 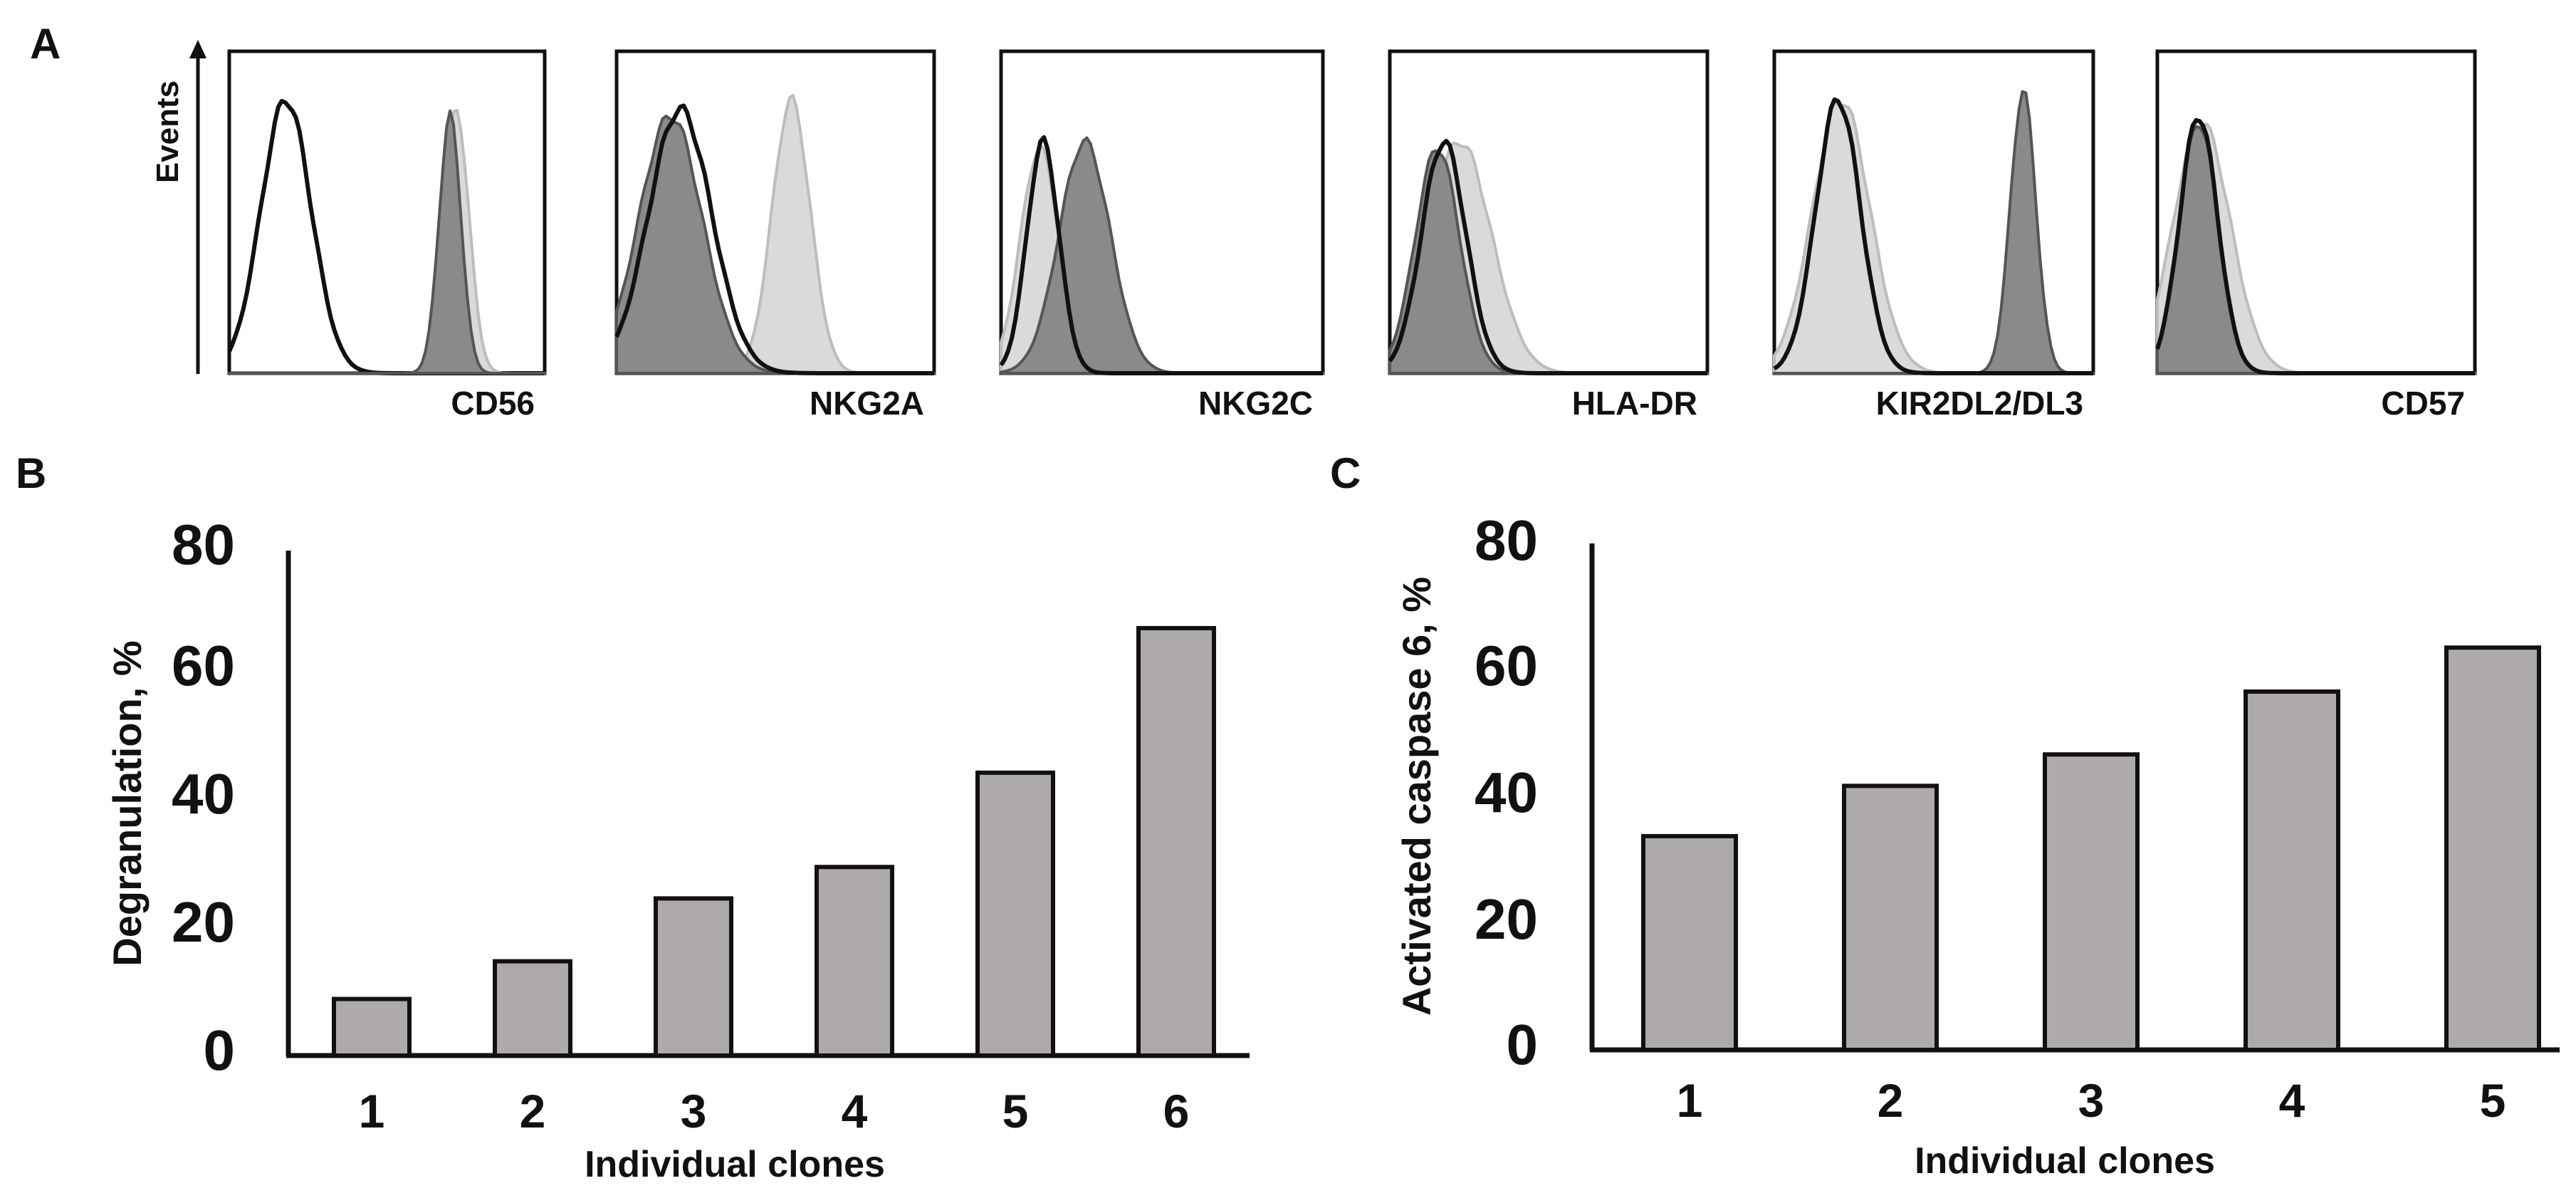 What do you see at coordinates (1979, 403) in the screenshot?
I see `histogram-marker-label: KIR2DL2/DL3` at bounding box center [1979, 403].